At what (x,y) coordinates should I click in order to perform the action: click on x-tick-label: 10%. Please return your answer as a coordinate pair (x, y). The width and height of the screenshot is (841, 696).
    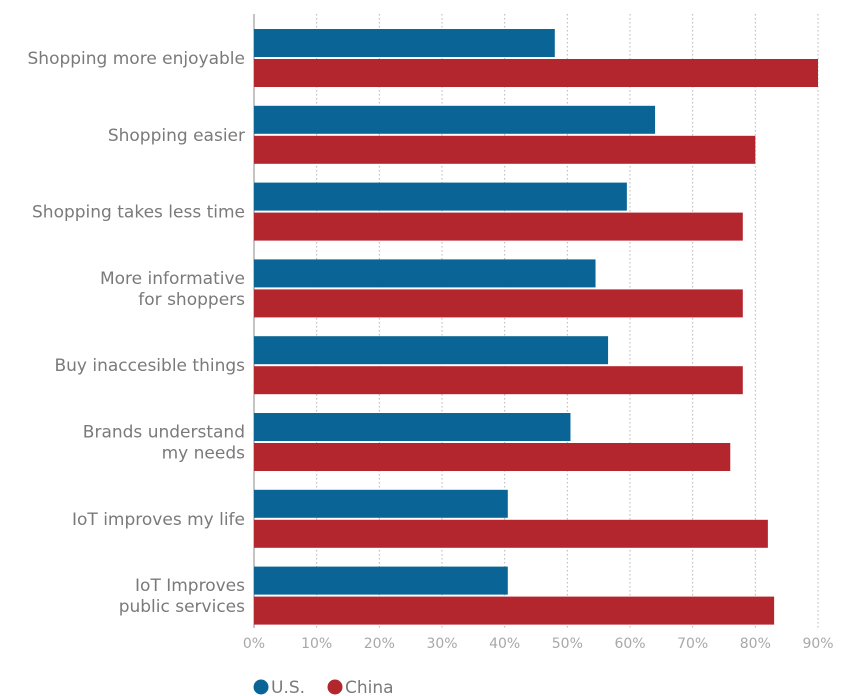
    Looking at the image, I should click on (316, 644).